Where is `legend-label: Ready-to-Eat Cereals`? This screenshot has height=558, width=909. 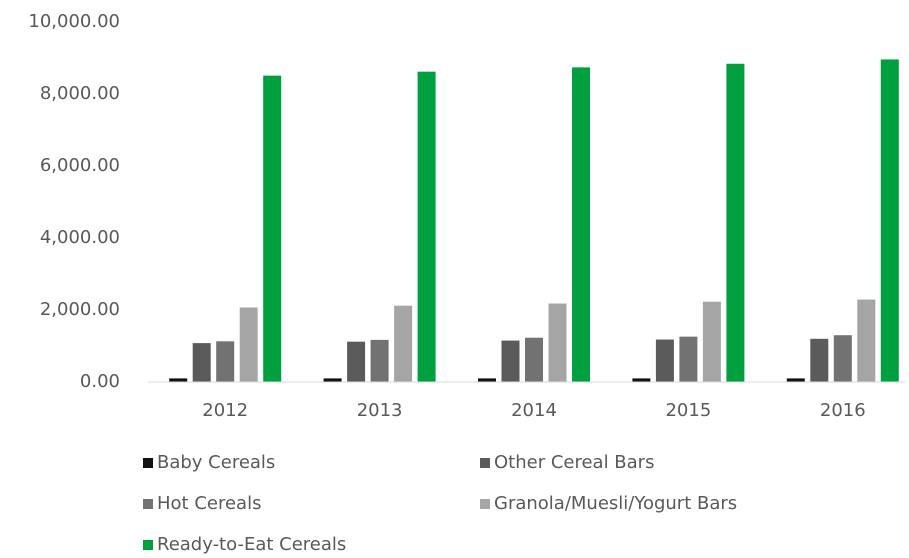 legend-label: Ready-to-Eat Cereals is located at coordinates (251, 544).